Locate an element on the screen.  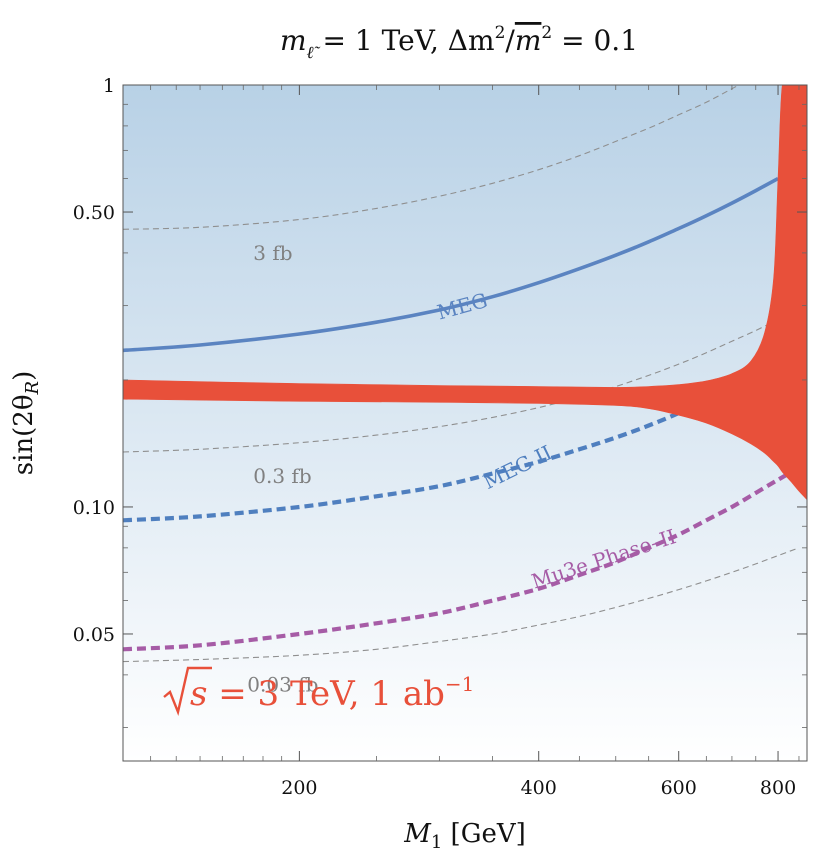
info-sqrt-arg: s is located at coordinates (198, 694).